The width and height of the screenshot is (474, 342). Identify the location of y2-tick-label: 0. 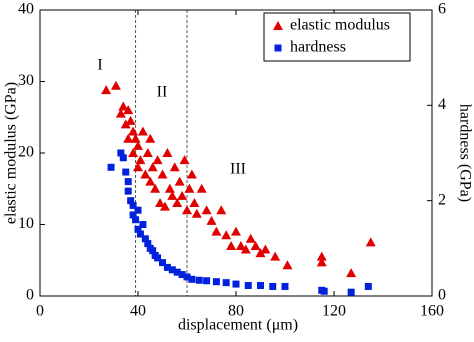
(442, 295).